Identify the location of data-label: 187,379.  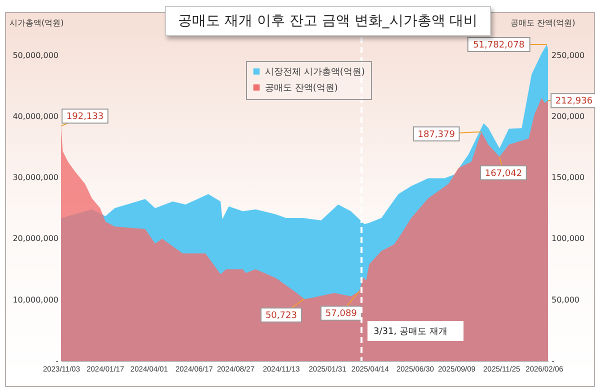
(437, 135).